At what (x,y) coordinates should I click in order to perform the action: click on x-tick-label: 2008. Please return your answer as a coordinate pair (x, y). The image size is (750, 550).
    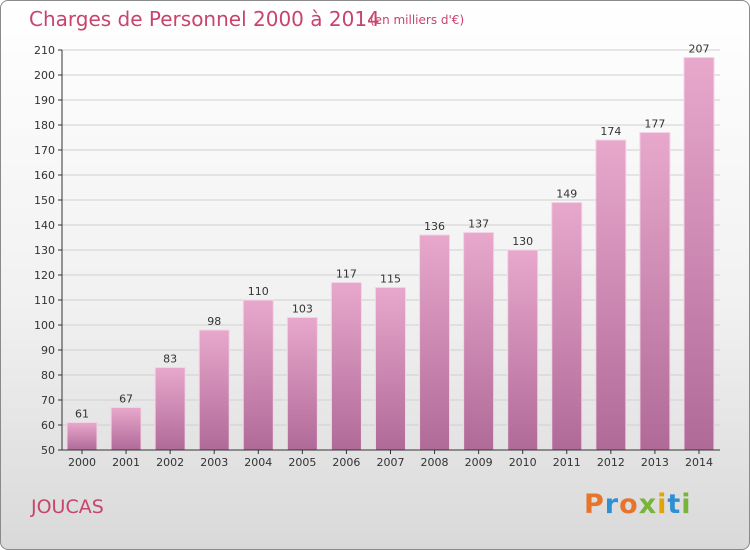
    Looking at the image, I should click on (435, 462).